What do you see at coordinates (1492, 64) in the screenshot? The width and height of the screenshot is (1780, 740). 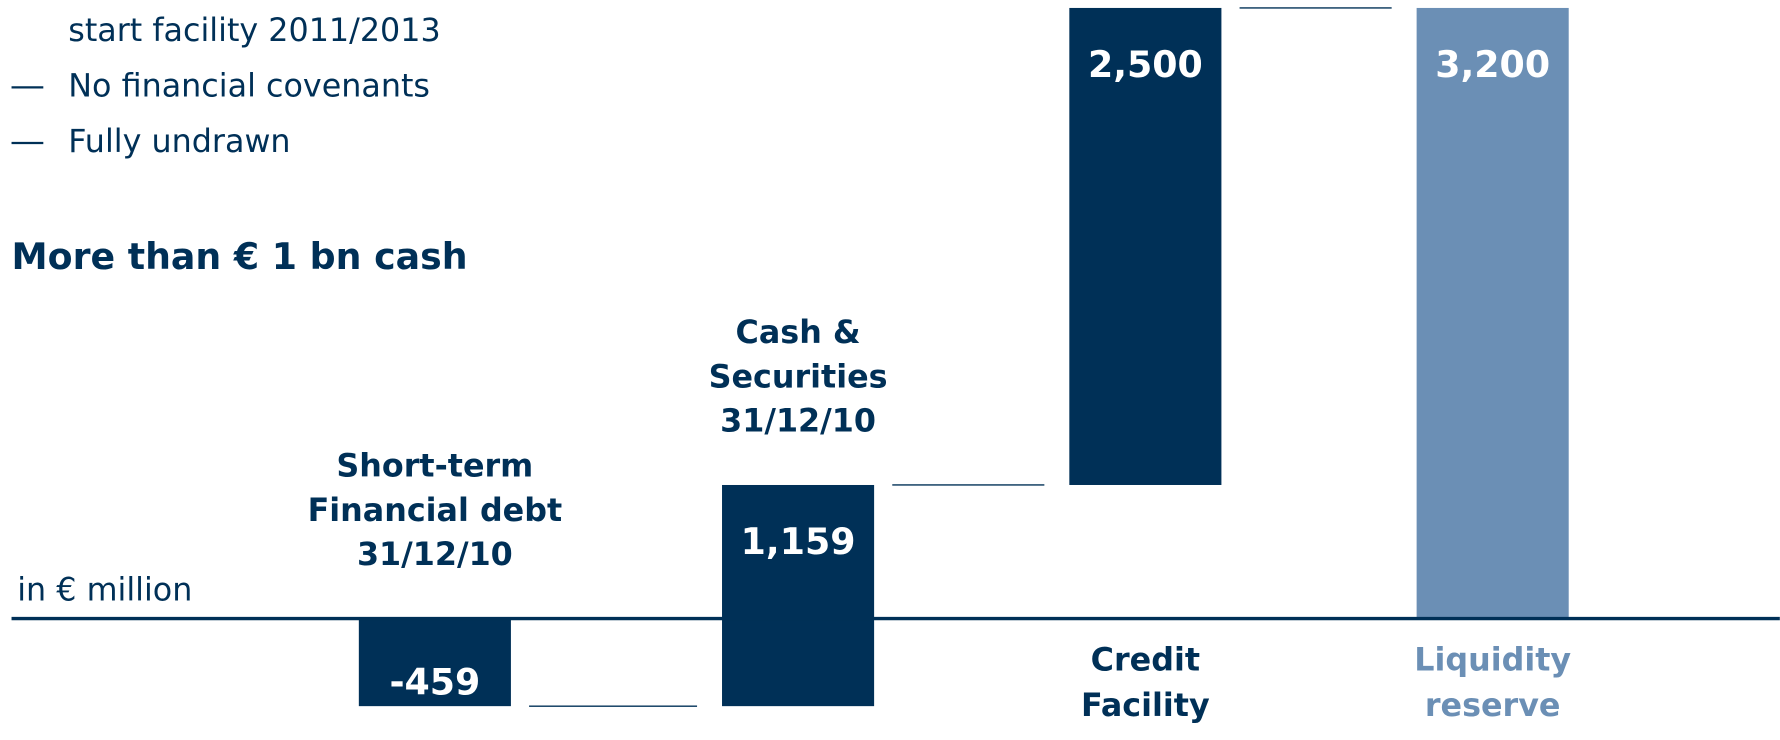 I see `value-label: 3,200` at bounding box center [1492, 64].